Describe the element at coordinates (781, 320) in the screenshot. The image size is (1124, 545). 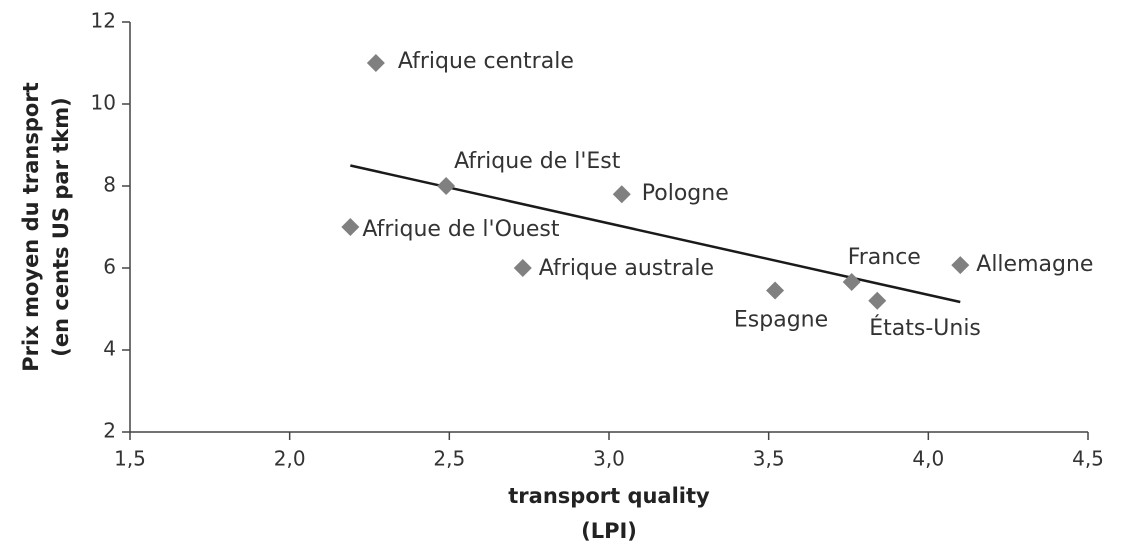
I see `point-label: Espagne` at that location.